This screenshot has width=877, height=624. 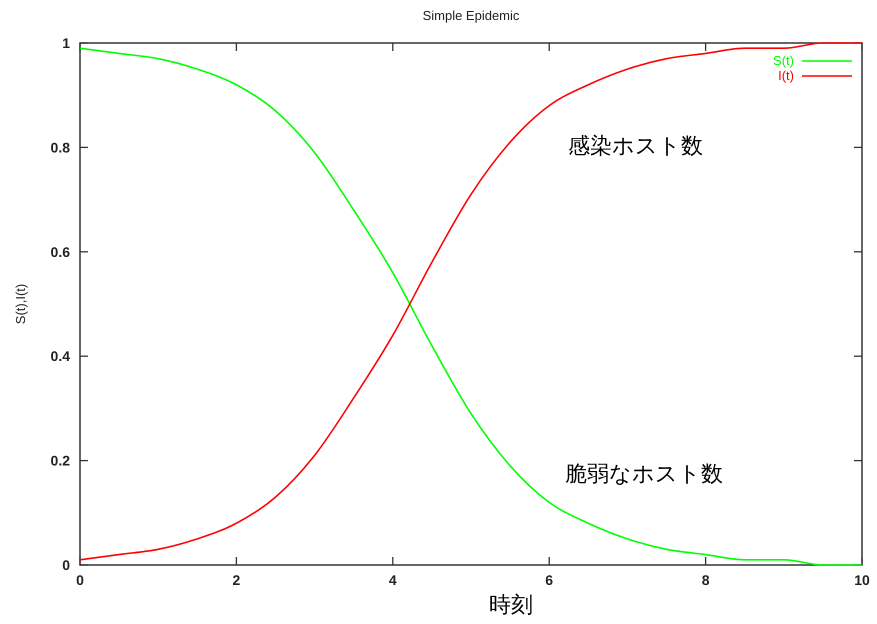 I want to click on x-tick-label: 2, so click(x=236, y=580).